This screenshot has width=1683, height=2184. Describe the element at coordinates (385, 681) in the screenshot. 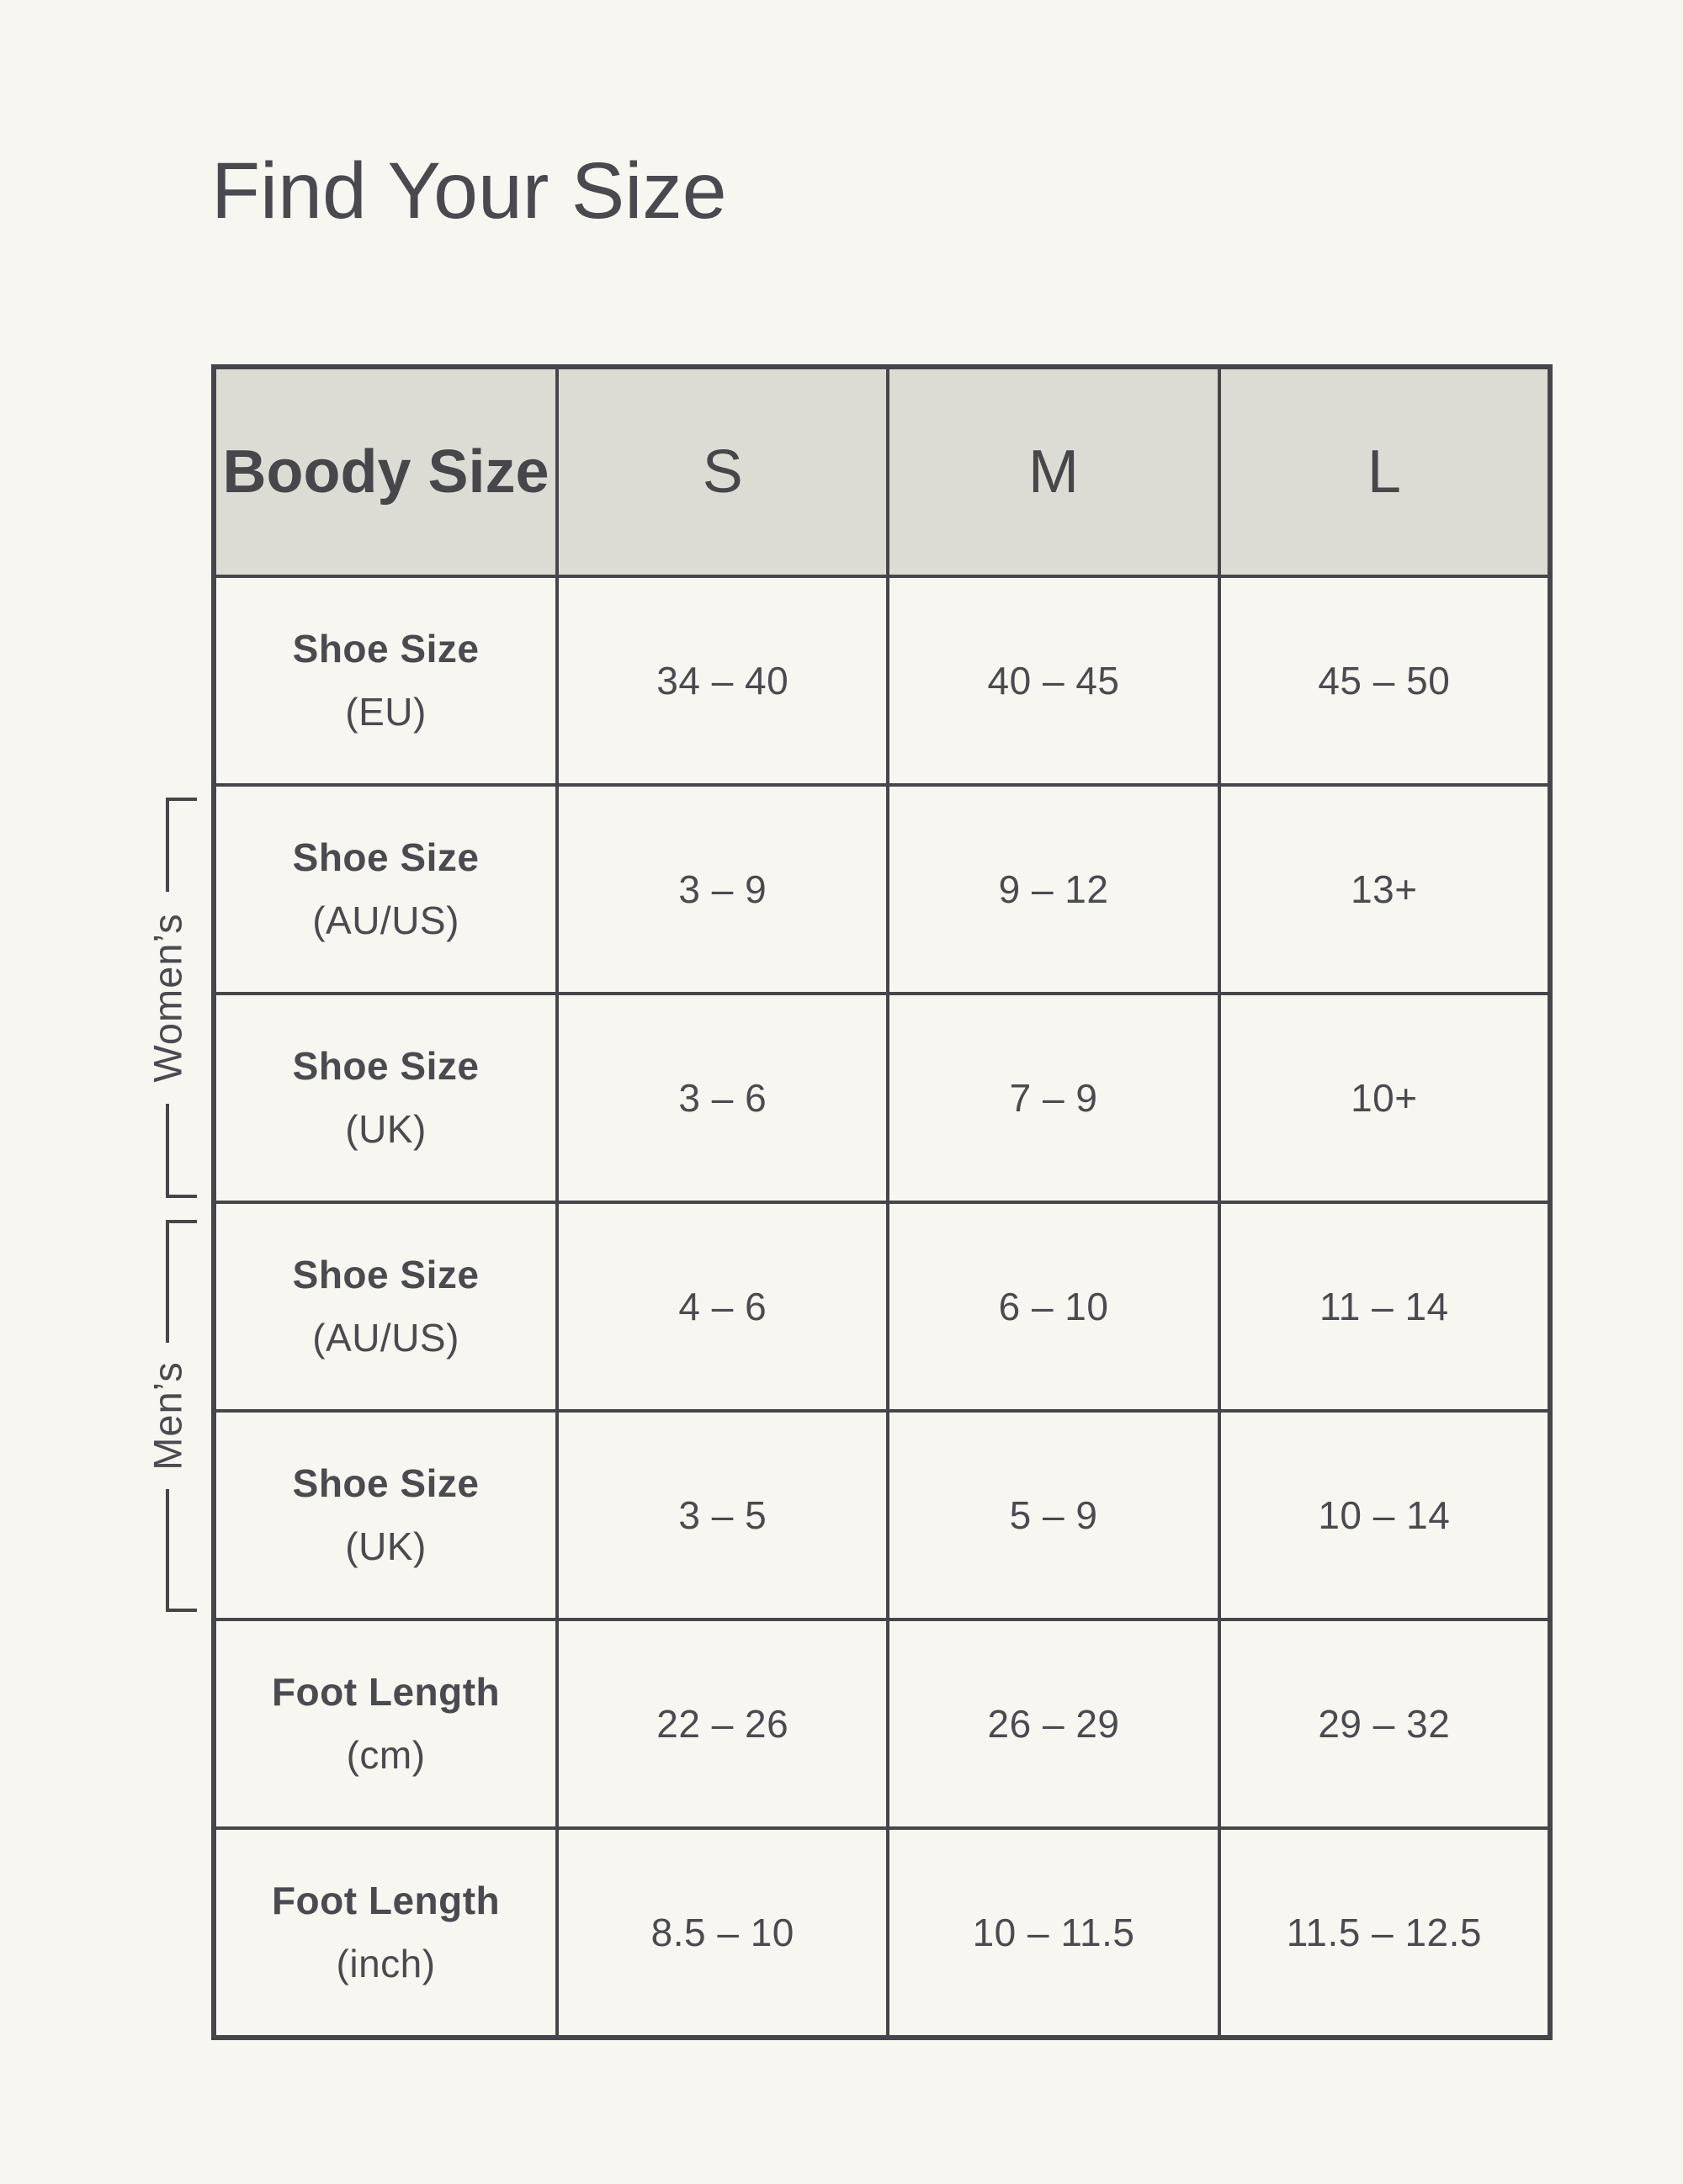

I see `row-header-cell: Shoe Size (EU)` at that location.